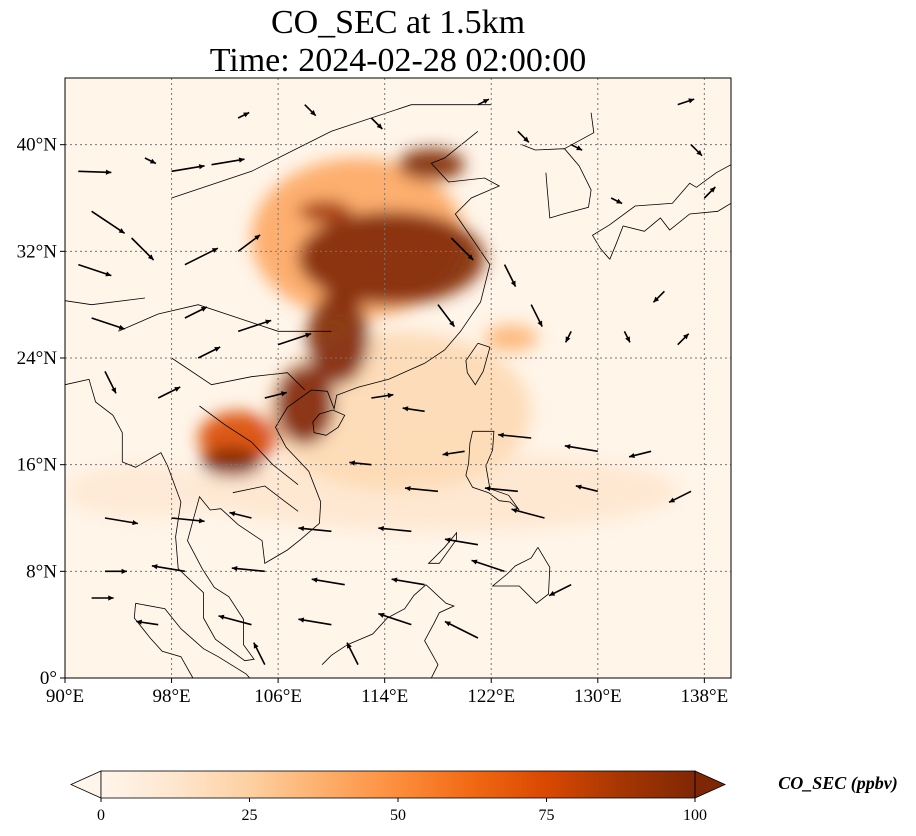 The height and width of the screenshot is (836, 916). What do you see at coordinates (491, 696) in the screenshot?
I see `x-tick-label: 122°E` at bounding box center [491, 696].